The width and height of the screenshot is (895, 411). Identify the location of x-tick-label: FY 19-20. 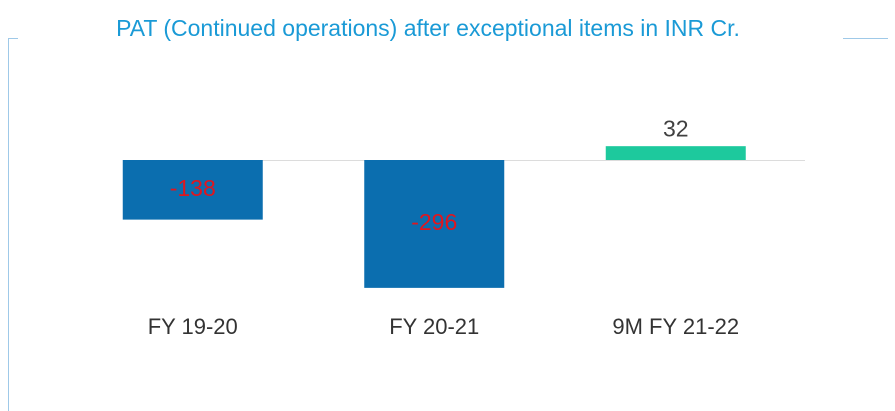
(193, 326).